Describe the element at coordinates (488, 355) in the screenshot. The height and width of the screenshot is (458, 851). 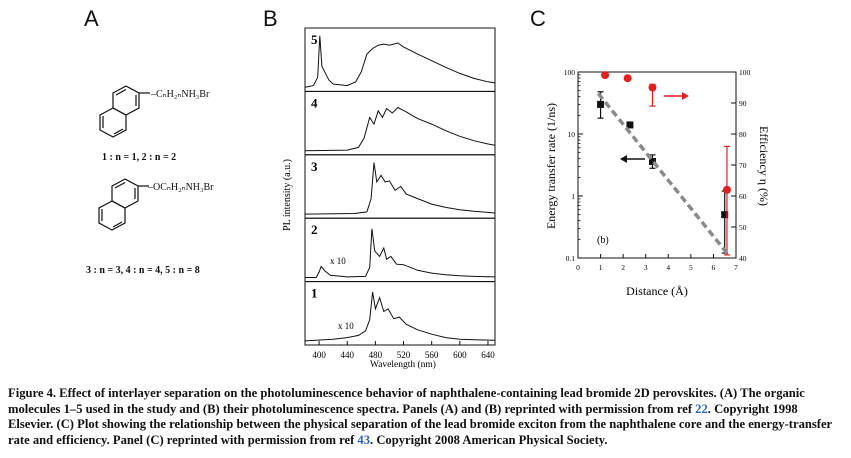
I see `panel-b-x-tick-label: 640` at that location.